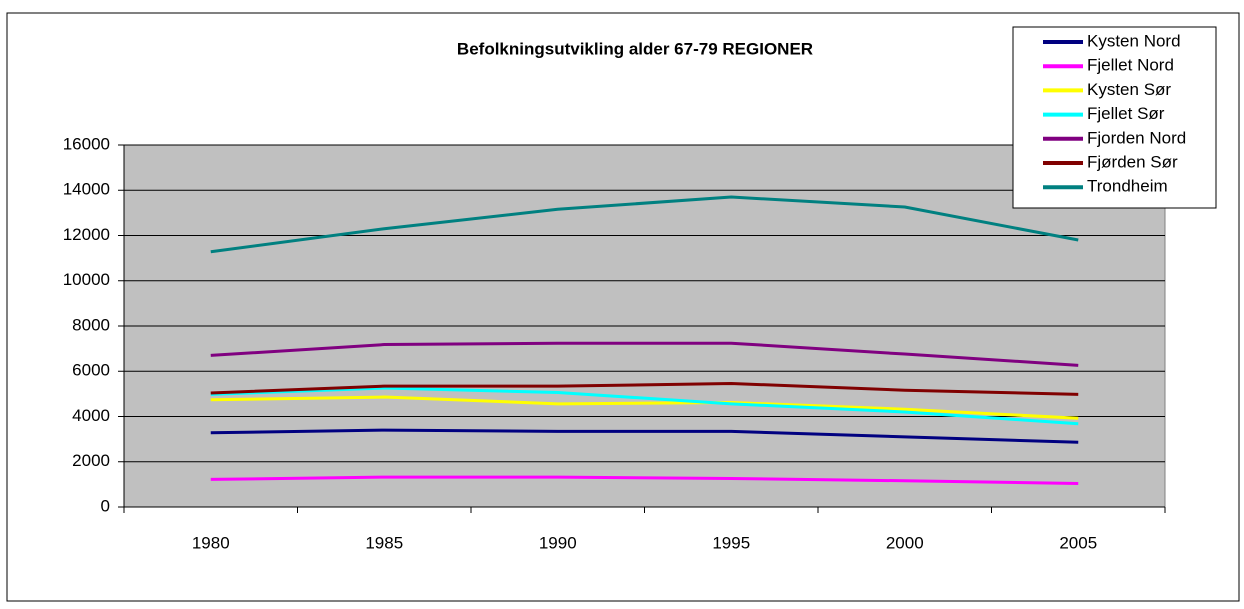 The image size is (1244, 609). Describe the element at coordinates (86, 279) in the screenshot. I see `y-tick-label: 10000` at that location.